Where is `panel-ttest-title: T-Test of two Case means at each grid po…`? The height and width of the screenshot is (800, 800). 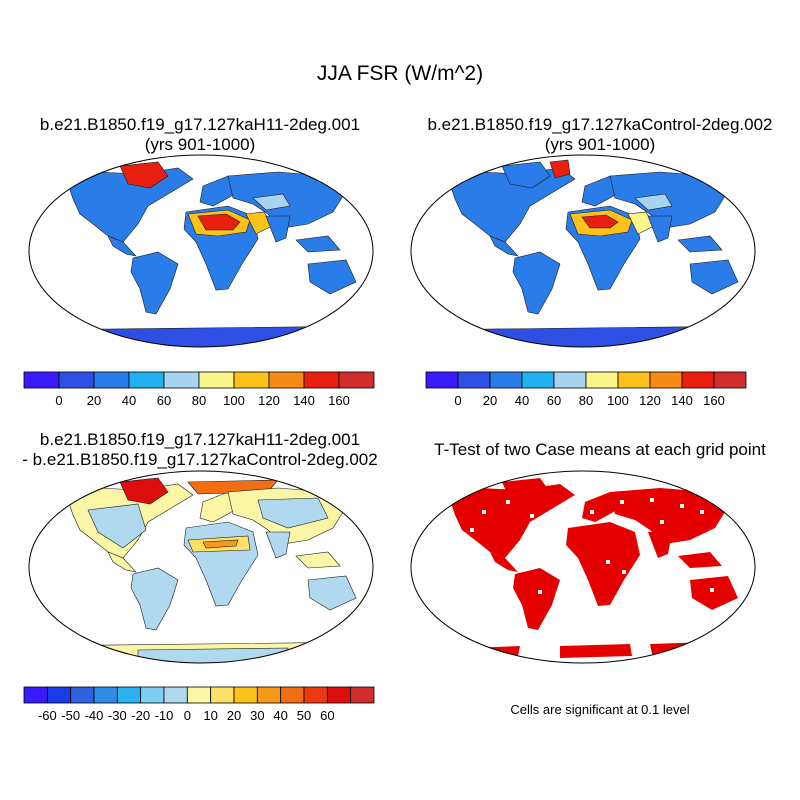
panel-ttest-title: T-Test of two Case means at each grid po… is located at coordinates (600, 449).